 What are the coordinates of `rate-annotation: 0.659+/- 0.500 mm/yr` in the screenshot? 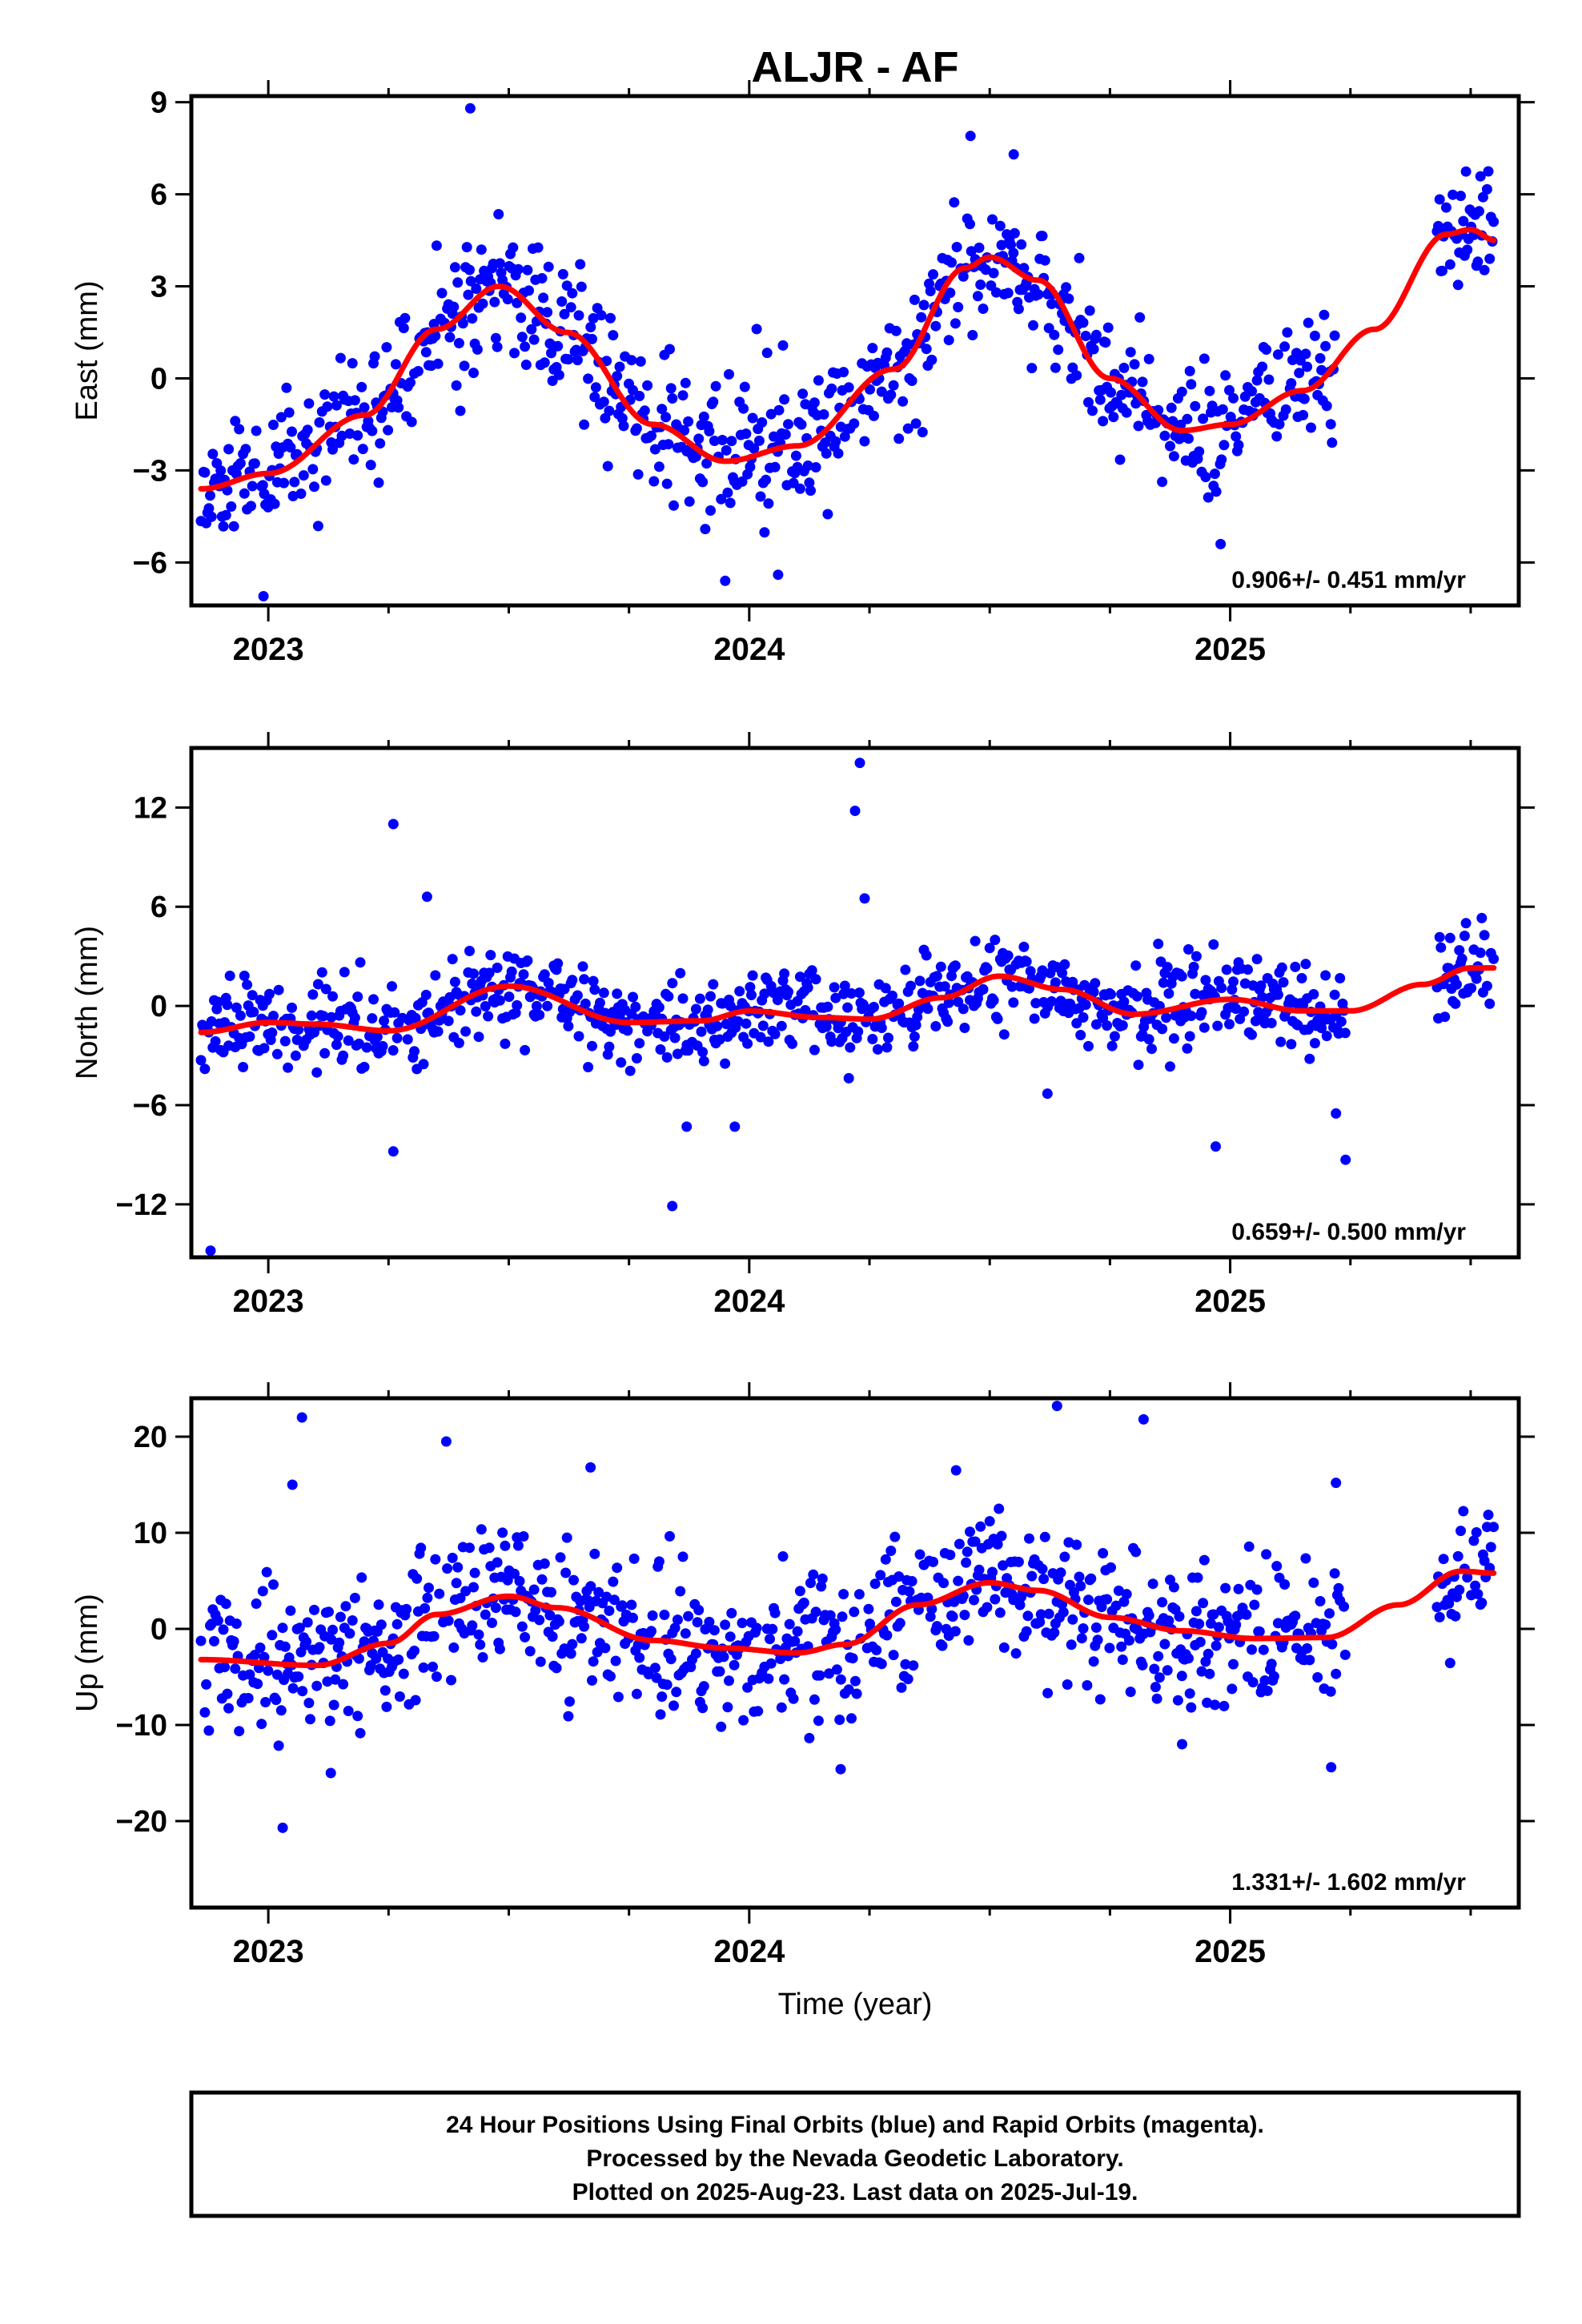 It's located at (1349, 1232).